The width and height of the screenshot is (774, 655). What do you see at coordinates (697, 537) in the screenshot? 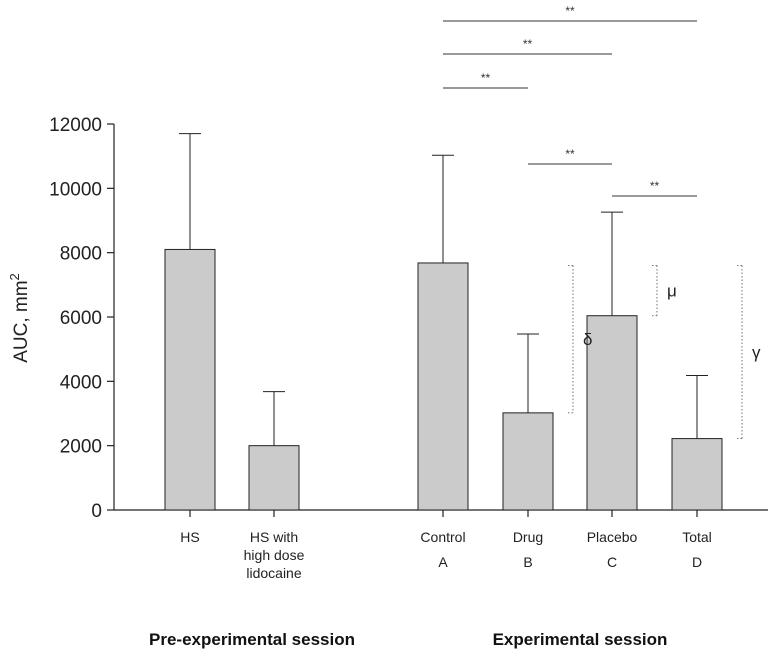
I see `x-category-label: Total` at bounding box center [697, 537].